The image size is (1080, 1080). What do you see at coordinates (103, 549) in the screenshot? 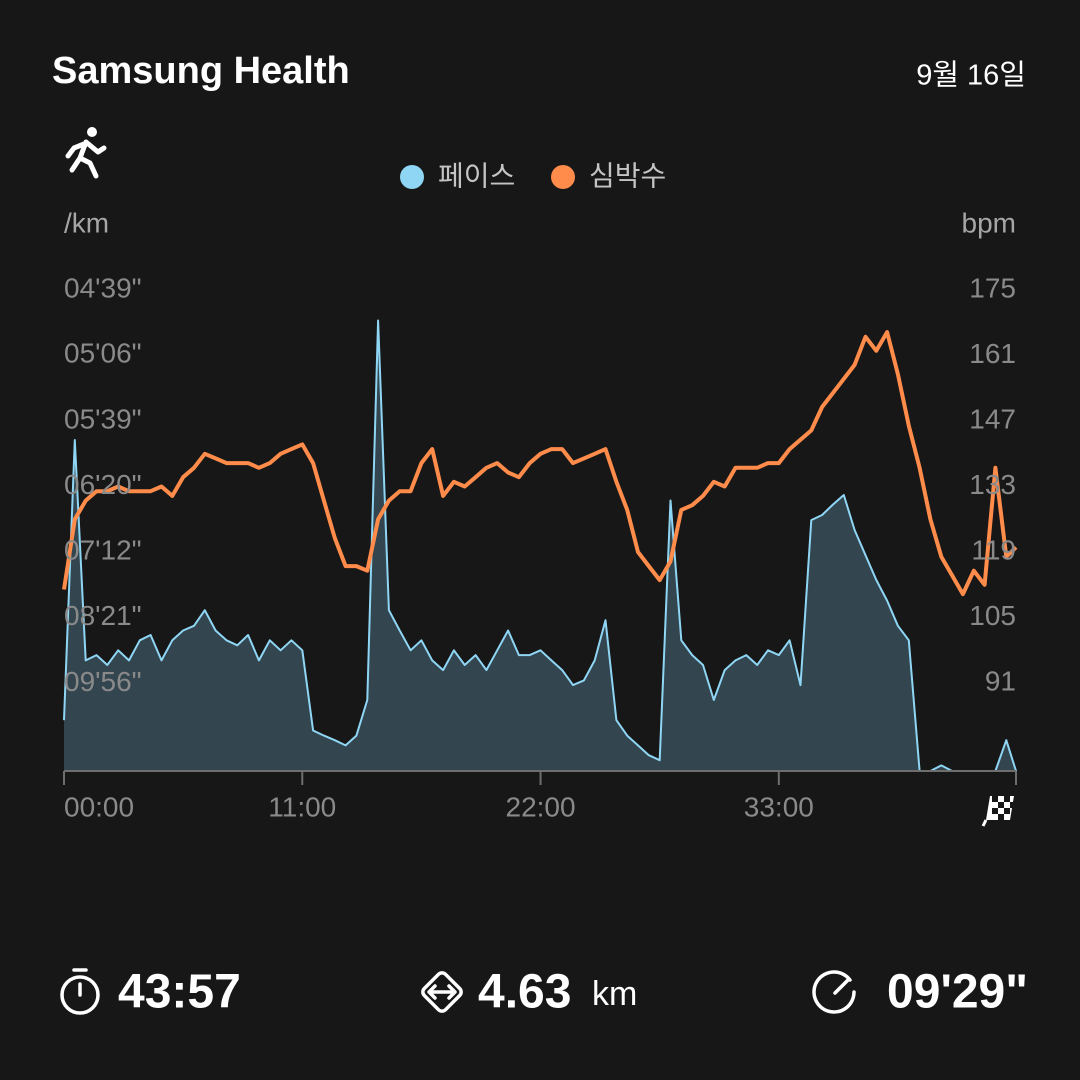
I see `y-tick-label: 07'12"` at bounding box center [103, 549].